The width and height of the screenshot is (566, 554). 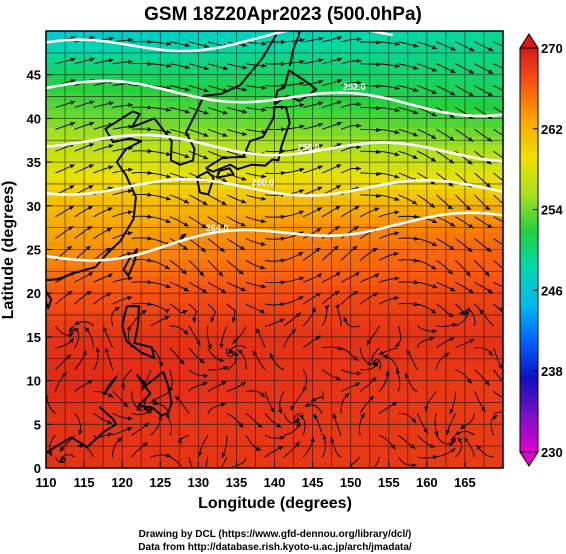 What do you see at coordinates (294, 49) in the screenshot?
I see `coastline` at bounding box center [294, 49].